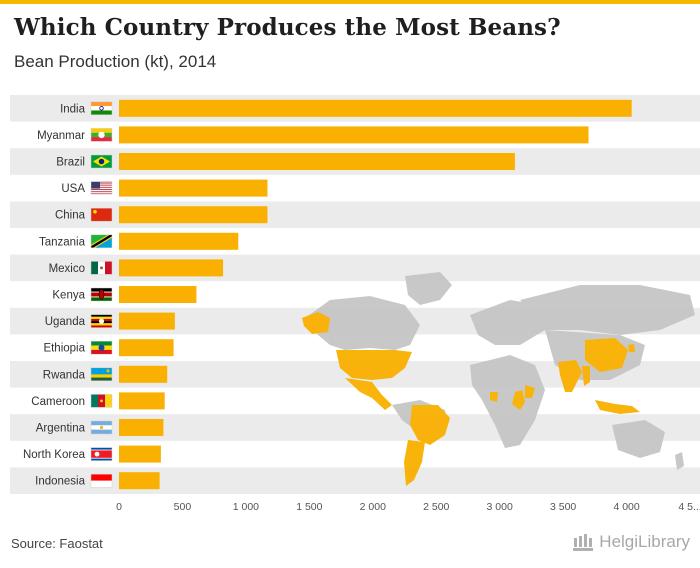  I want to click on flag-argentina-icon, so click(101, 427).